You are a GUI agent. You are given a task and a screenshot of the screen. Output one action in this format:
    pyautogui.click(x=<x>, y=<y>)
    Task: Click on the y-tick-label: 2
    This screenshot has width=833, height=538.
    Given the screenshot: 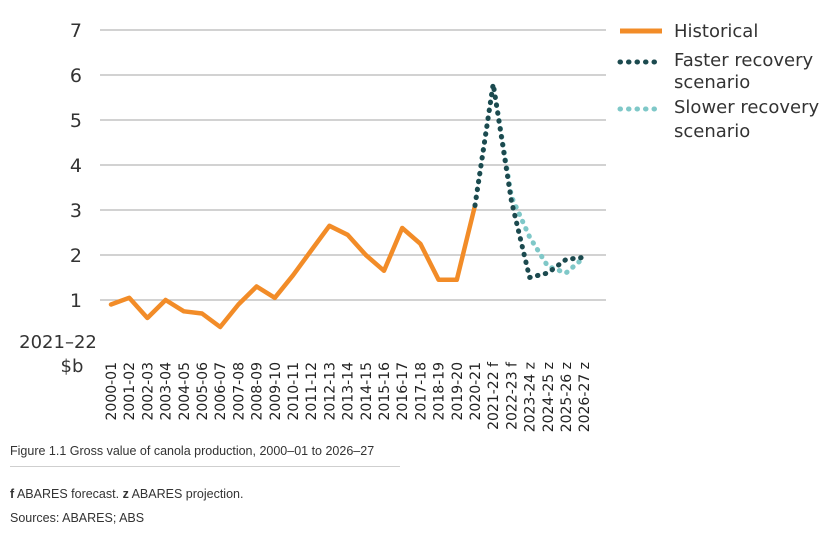 What is the action you would take?
    pyautogui.click(x=76, y=256)
    